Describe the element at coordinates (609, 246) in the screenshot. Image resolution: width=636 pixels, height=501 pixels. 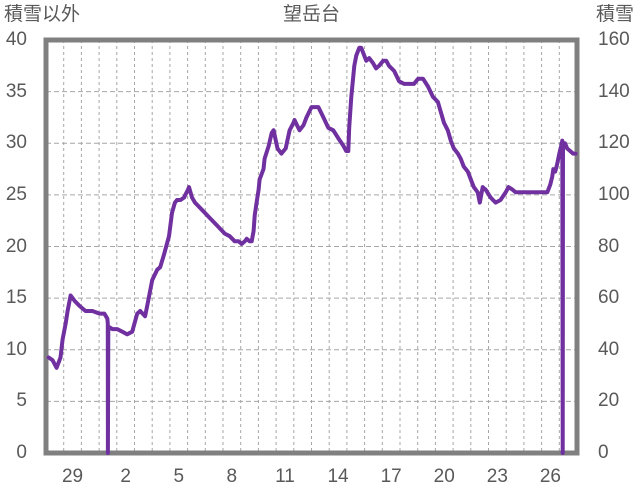
I see `y-right-tick-label: 80` at that location.